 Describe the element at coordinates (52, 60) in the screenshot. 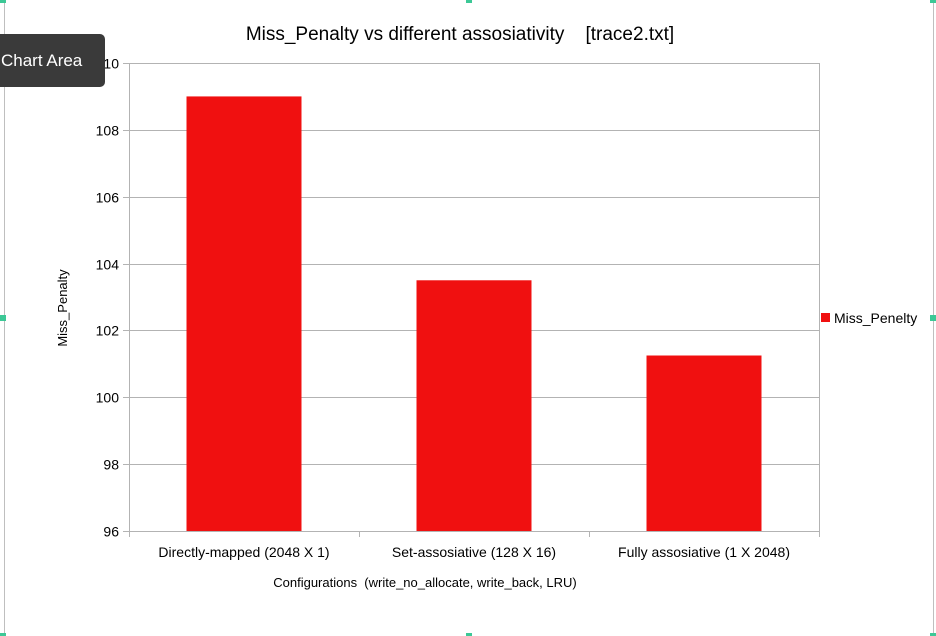

I see `chart-area-tooltip: Chart Area` at that location.